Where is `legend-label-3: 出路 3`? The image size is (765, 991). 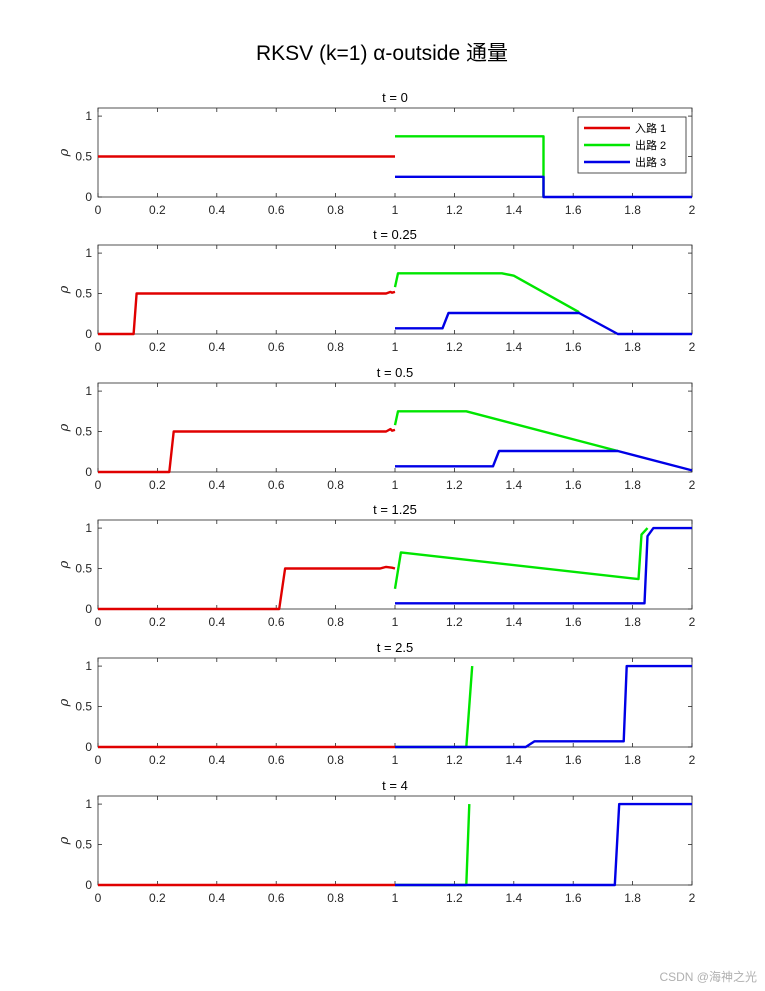 legend-label-3: 出路 3 is located at coordinates (650, 162).